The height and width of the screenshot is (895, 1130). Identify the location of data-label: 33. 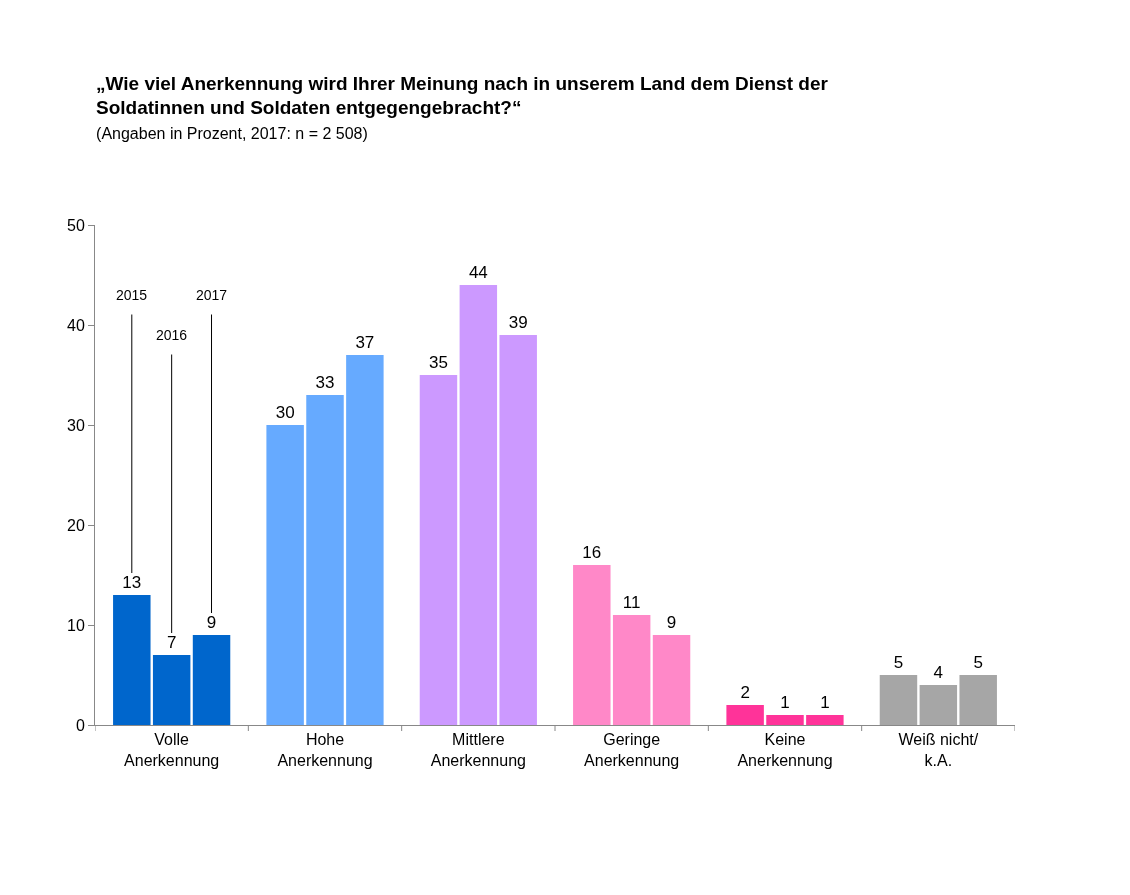
(325, 382).